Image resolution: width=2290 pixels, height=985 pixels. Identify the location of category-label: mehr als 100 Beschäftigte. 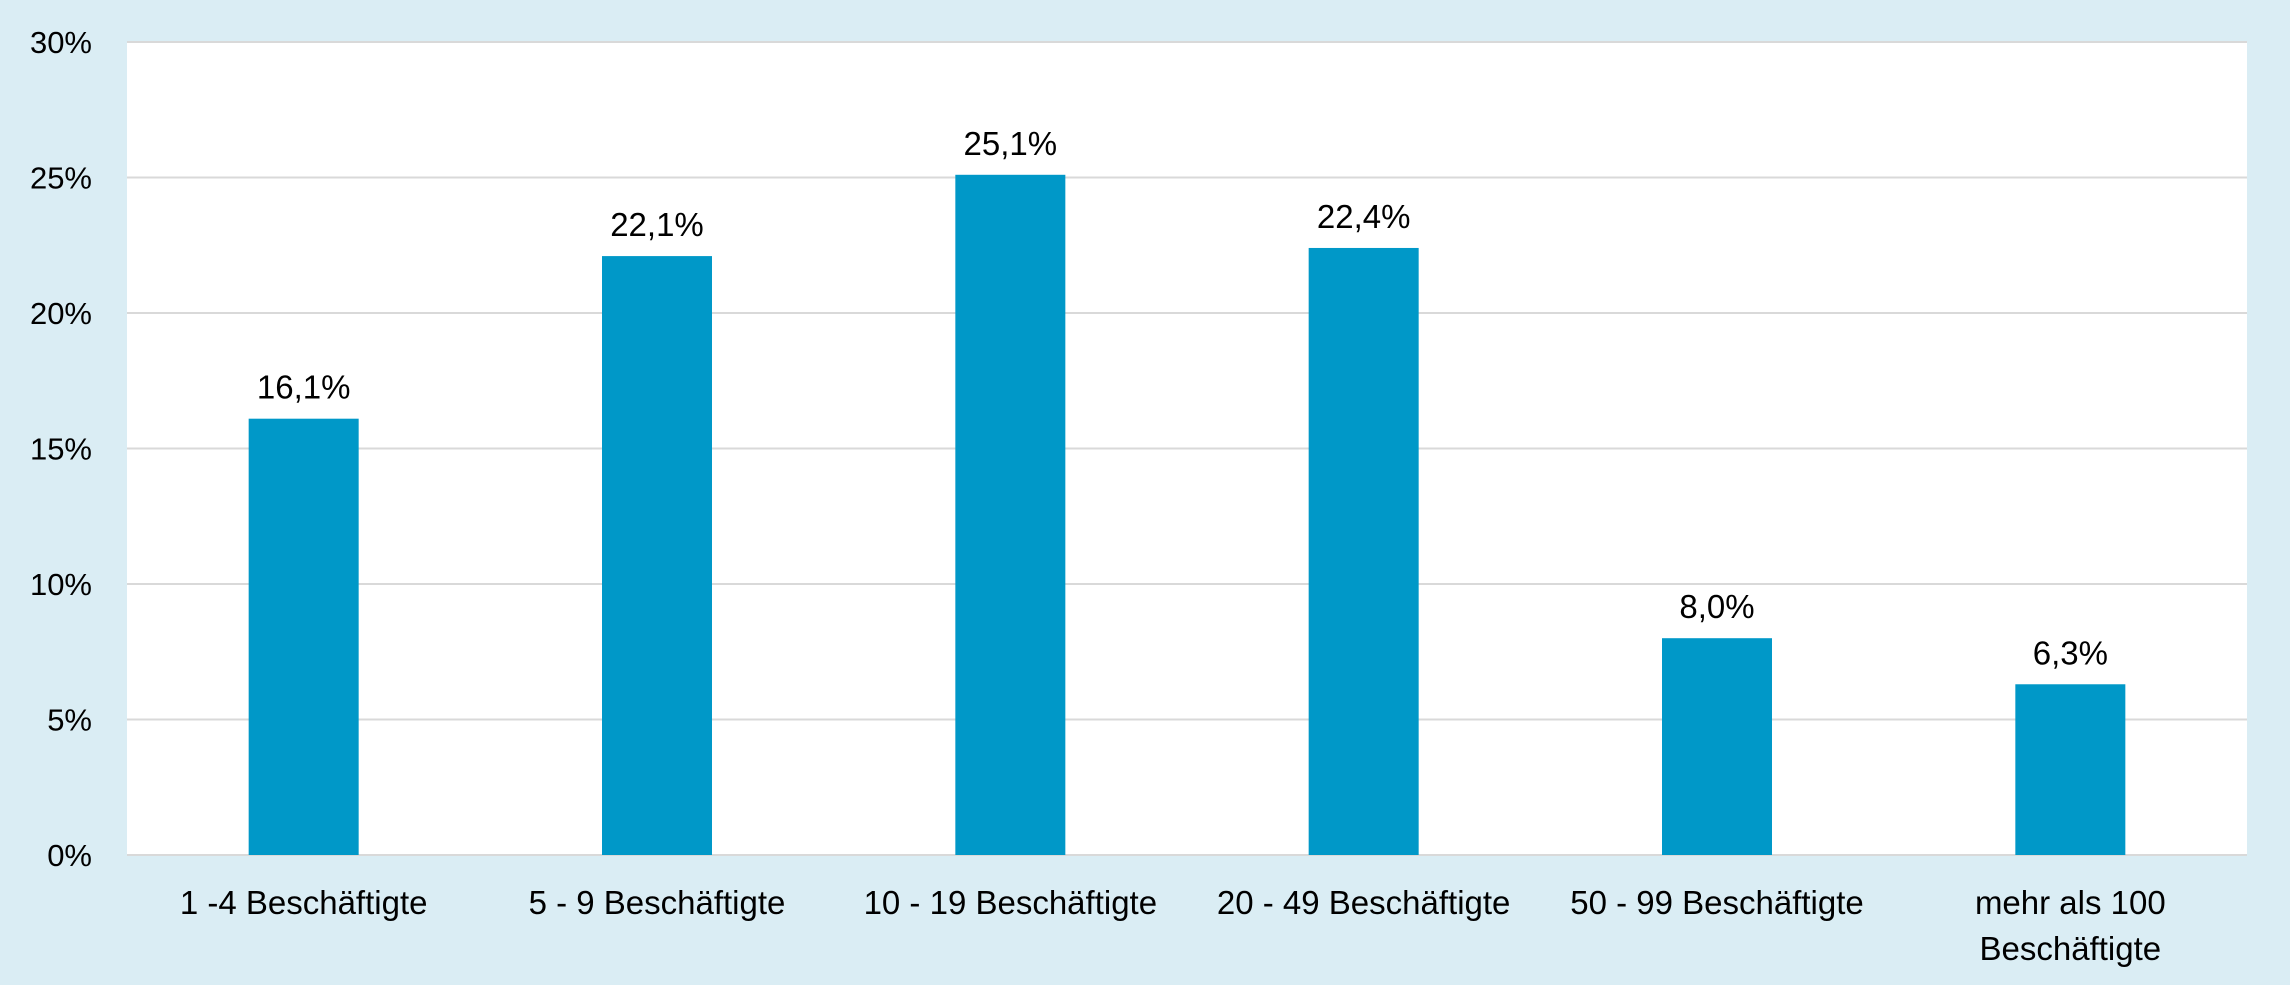
(2070, 925).